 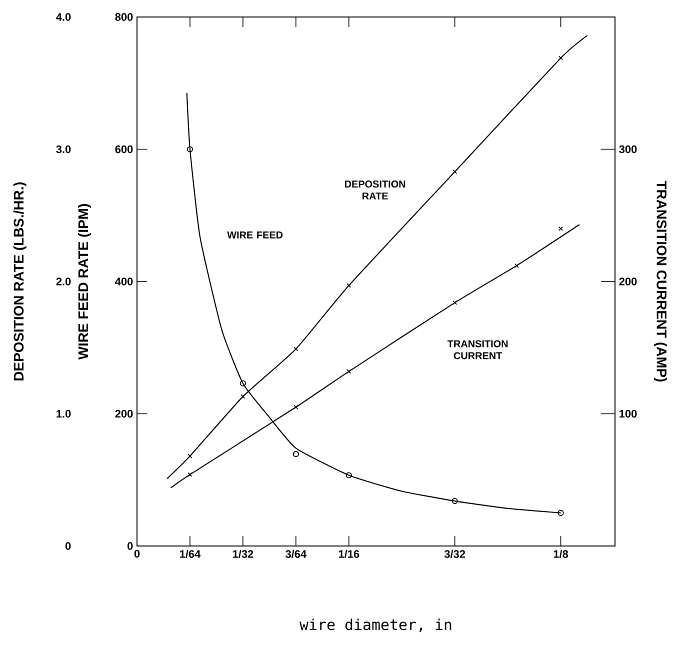 I want to click on x-tick-label: 1/64, so click(x=190, y=554).